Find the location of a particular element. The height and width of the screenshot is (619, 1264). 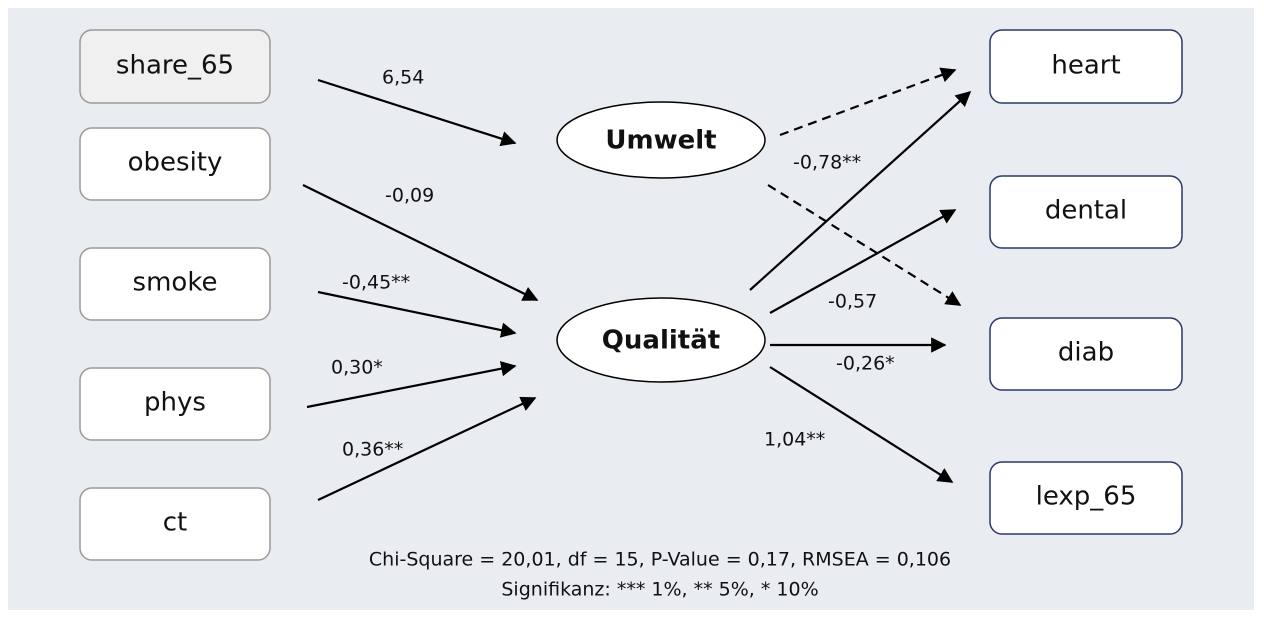

node-label: phys is located at coordinates (175, 403).